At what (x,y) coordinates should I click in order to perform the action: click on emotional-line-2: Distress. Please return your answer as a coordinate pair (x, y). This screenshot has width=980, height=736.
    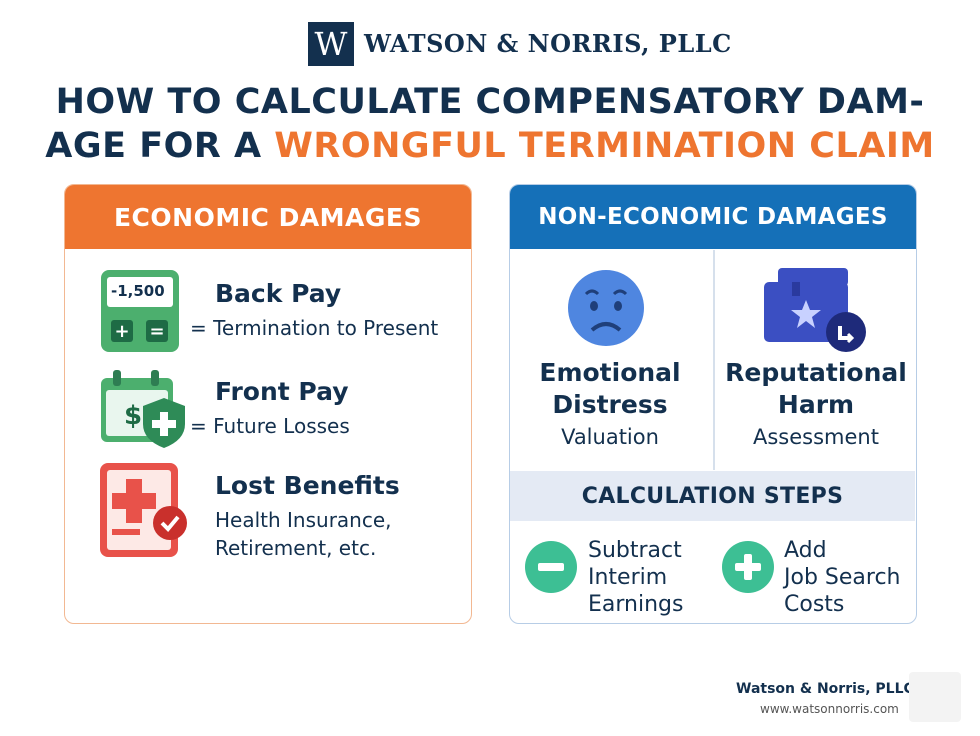
    Looking at the image, I should click on (610, 404).